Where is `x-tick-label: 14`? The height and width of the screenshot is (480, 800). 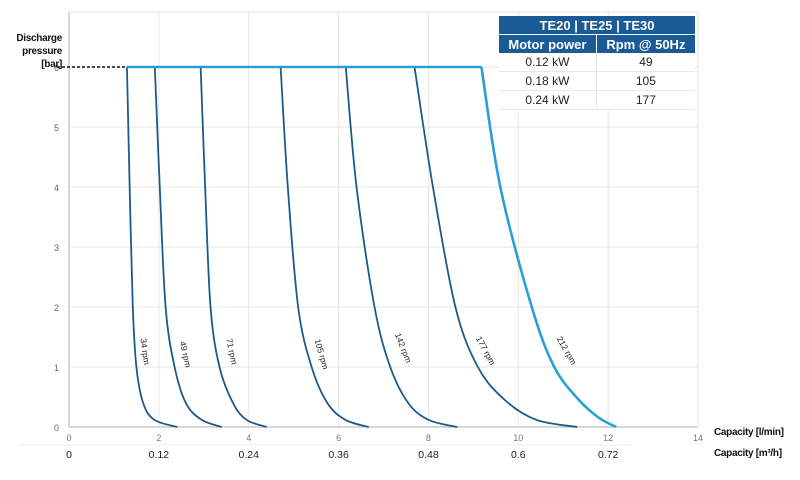
x-tick-label: 14 is located at coordinates (698, 438).